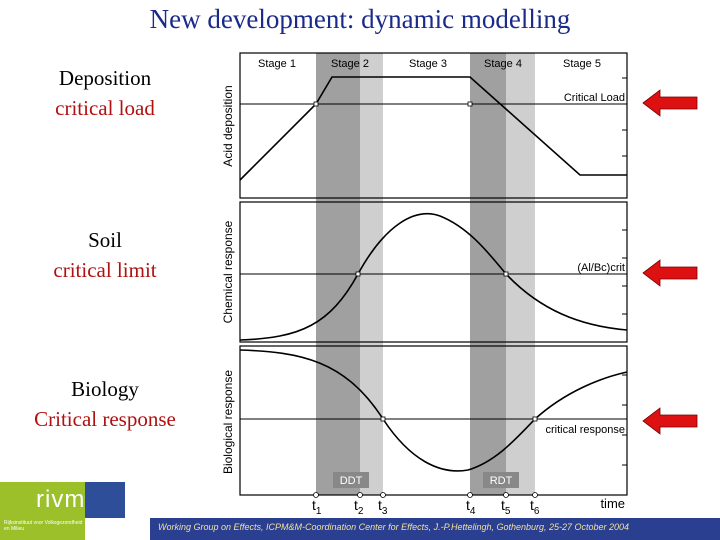 The image size is (720, 540). What do you see at coordinates (317, 507) in the screenshot?
I see `time-tick-t1: t1` at bounding box center [317, 507].